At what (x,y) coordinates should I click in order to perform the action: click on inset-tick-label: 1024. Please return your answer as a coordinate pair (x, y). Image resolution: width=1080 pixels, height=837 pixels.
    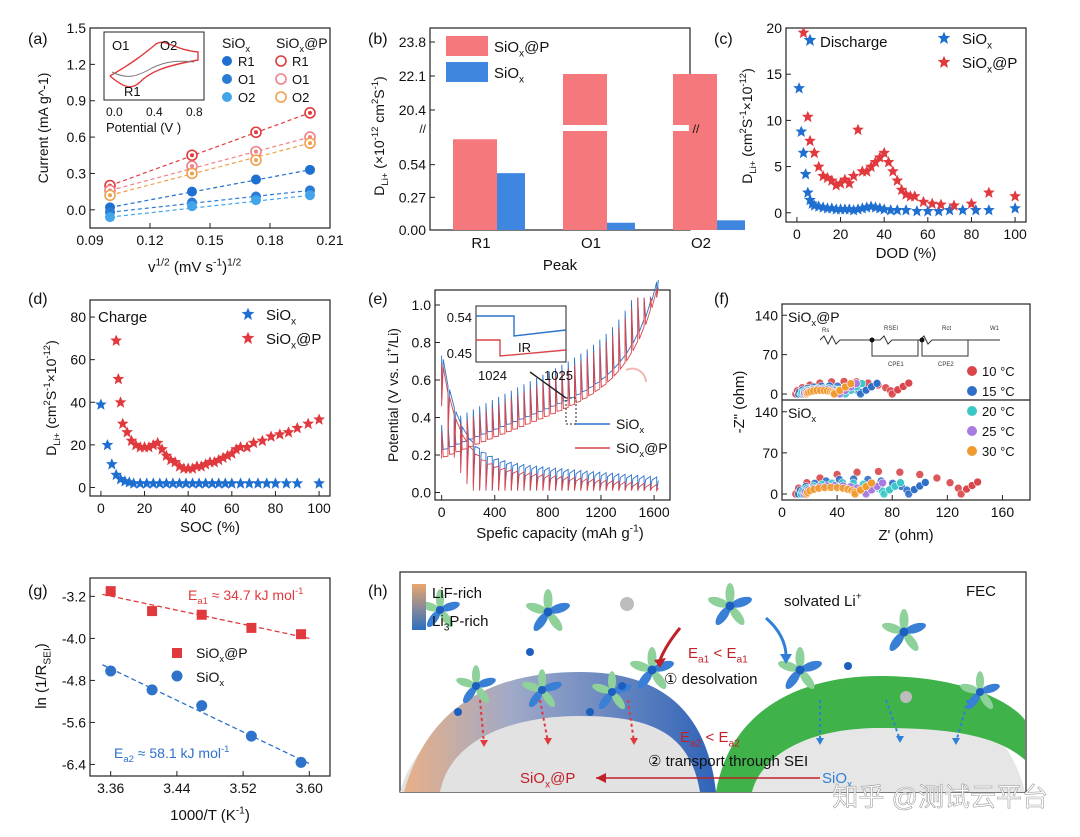
    Looking at the image, I should click on (492, 375).